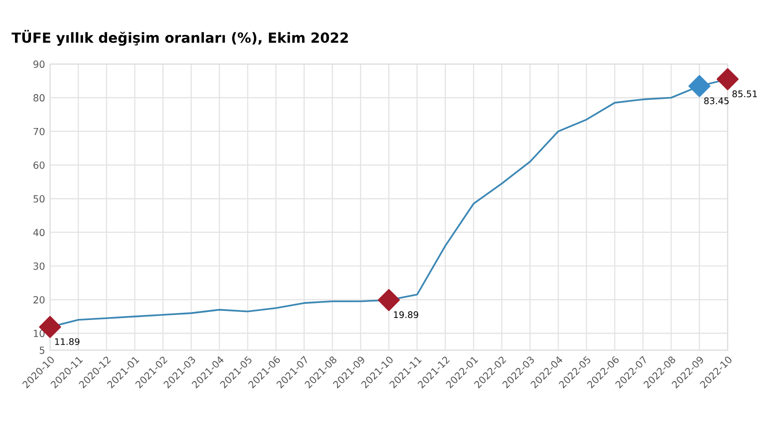  Describe the element at coordinates (180, 38) in the screenshot. I see `chart-title: TÜFE yıllık değişim oranları (%), Ekim 2022` at that location.